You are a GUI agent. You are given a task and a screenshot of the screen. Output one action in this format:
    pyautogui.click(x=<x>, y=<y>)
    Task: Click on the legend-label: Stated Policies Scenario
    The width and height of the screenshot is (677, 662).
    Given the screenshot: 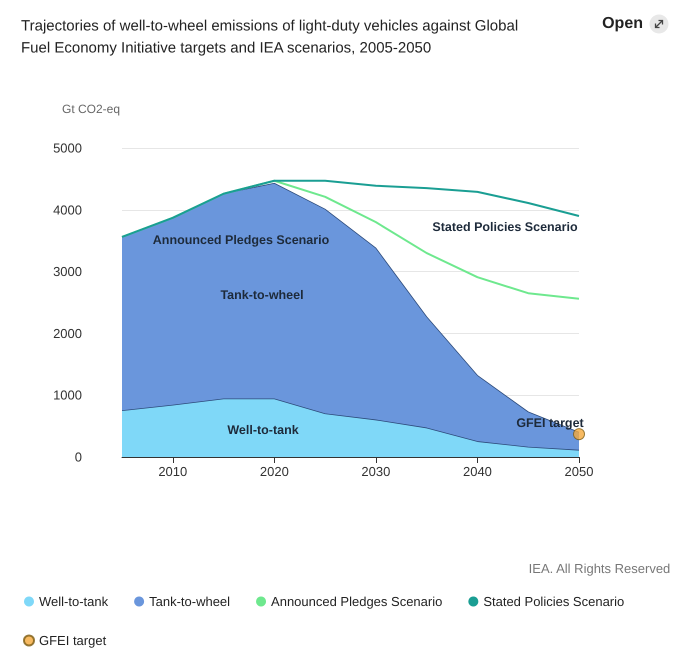 What is the action you would take?
    pyautogui.click(x=553, y=601)
    